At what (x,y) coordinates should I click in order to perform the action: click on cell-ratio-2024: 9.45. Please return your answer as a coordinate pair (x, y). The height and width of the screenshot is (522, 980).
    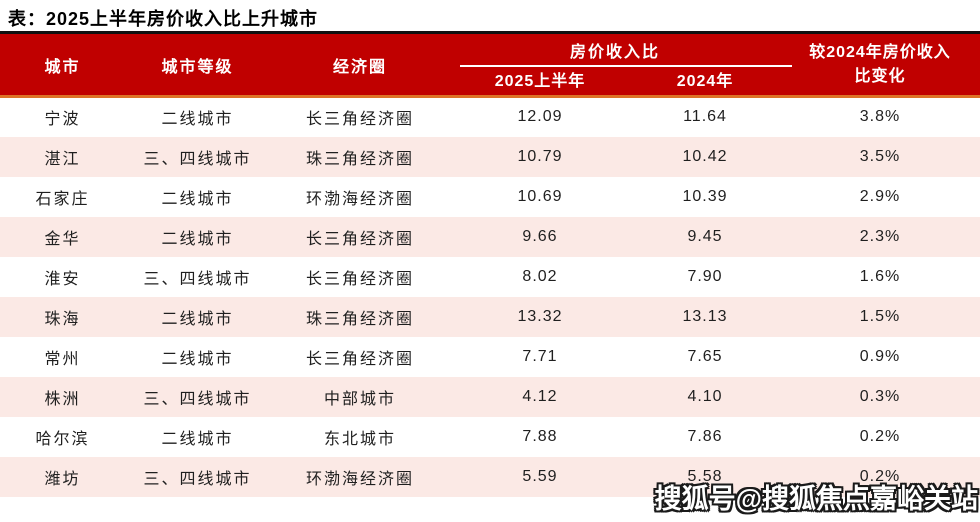
    Looking at the image, I should click on (705, 236).